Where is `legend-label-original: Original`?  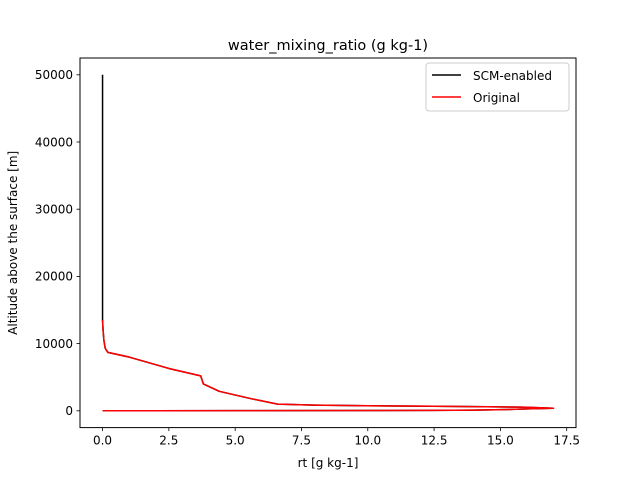 legend-label-original: Original is located at coordinates (496, 98).